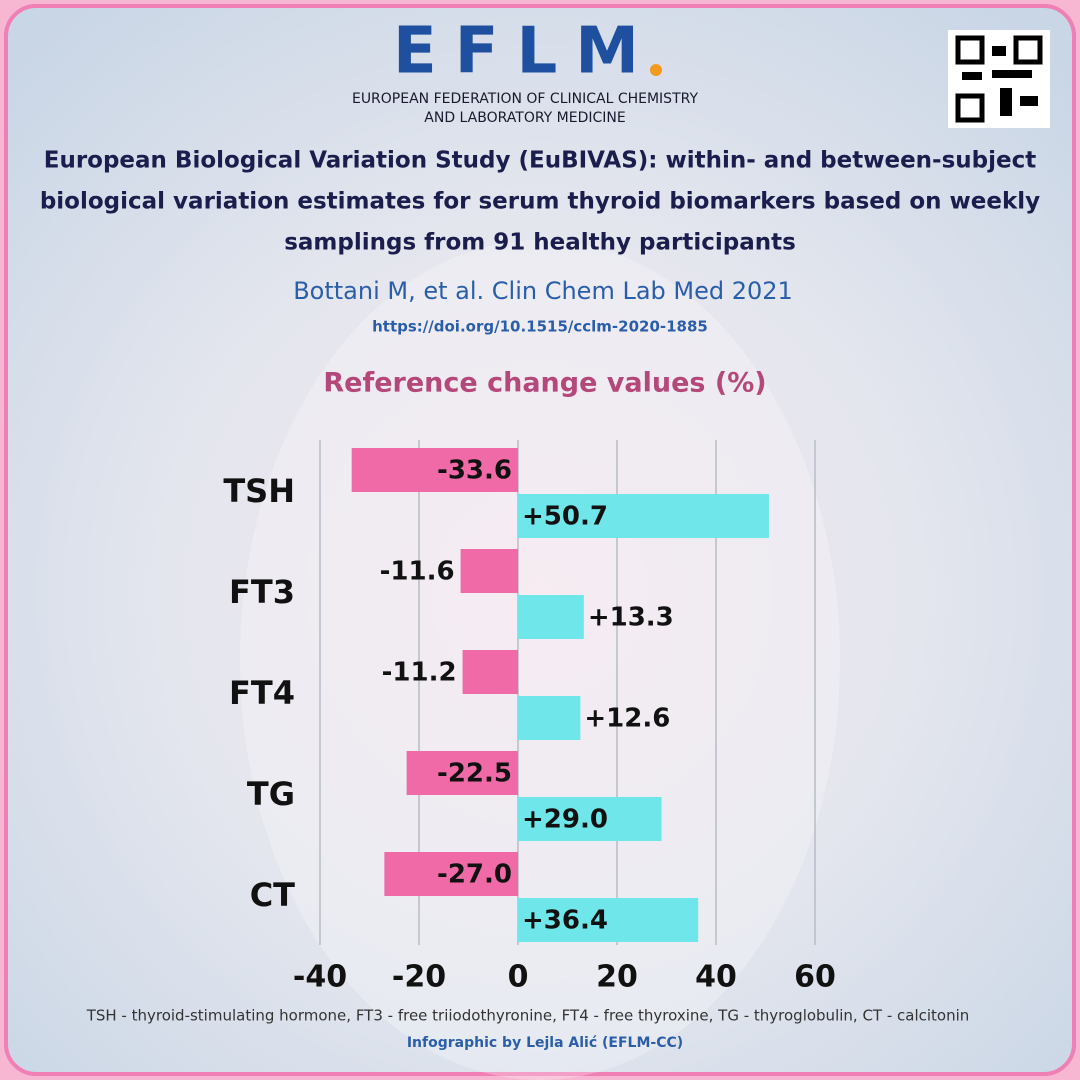 The image size is (1080, 1080). What do you see at coordinates (815, 977) in the screenshot?
I see `x-tick-label: 60` at bounding box center [815, 977].